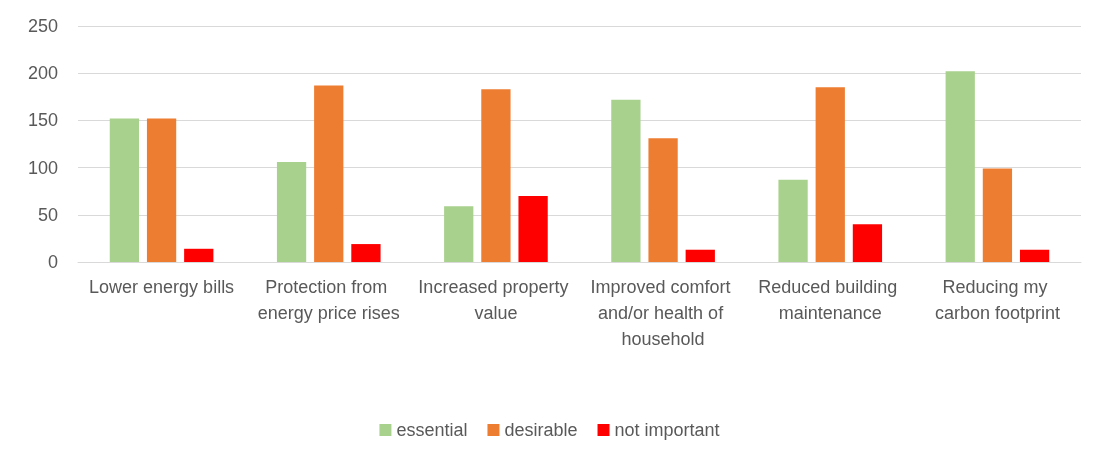 The height and width of the screenshot is (460, 1099). I want to click on legend-label: essential, so click(432, 430).